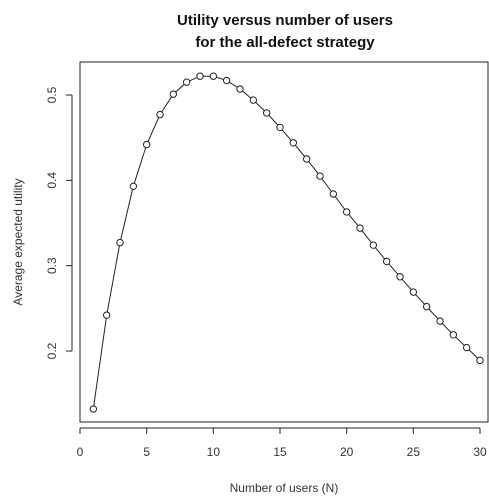 The image size is (489, 498). What do you see at coordinates (282, 443) in the screenshot?
I see `x-axis: 0 5 10 15 20 25 30` at bounding box center [282, 443].